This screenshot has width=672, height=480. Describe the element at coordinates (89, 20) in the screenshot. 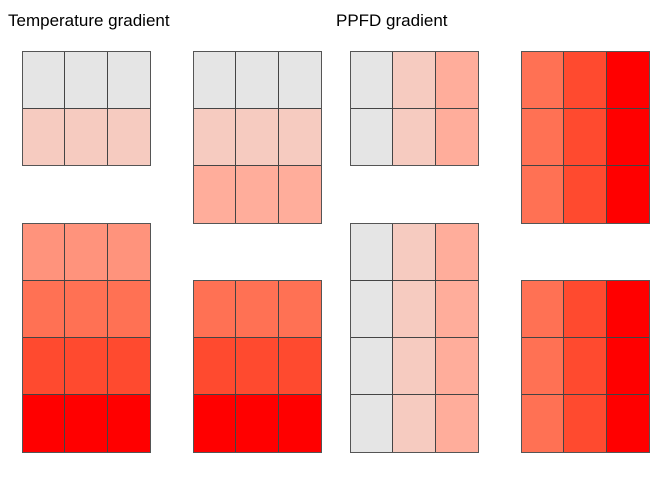

I see `temperature-gradient-title: Temperature gradient` at that location.